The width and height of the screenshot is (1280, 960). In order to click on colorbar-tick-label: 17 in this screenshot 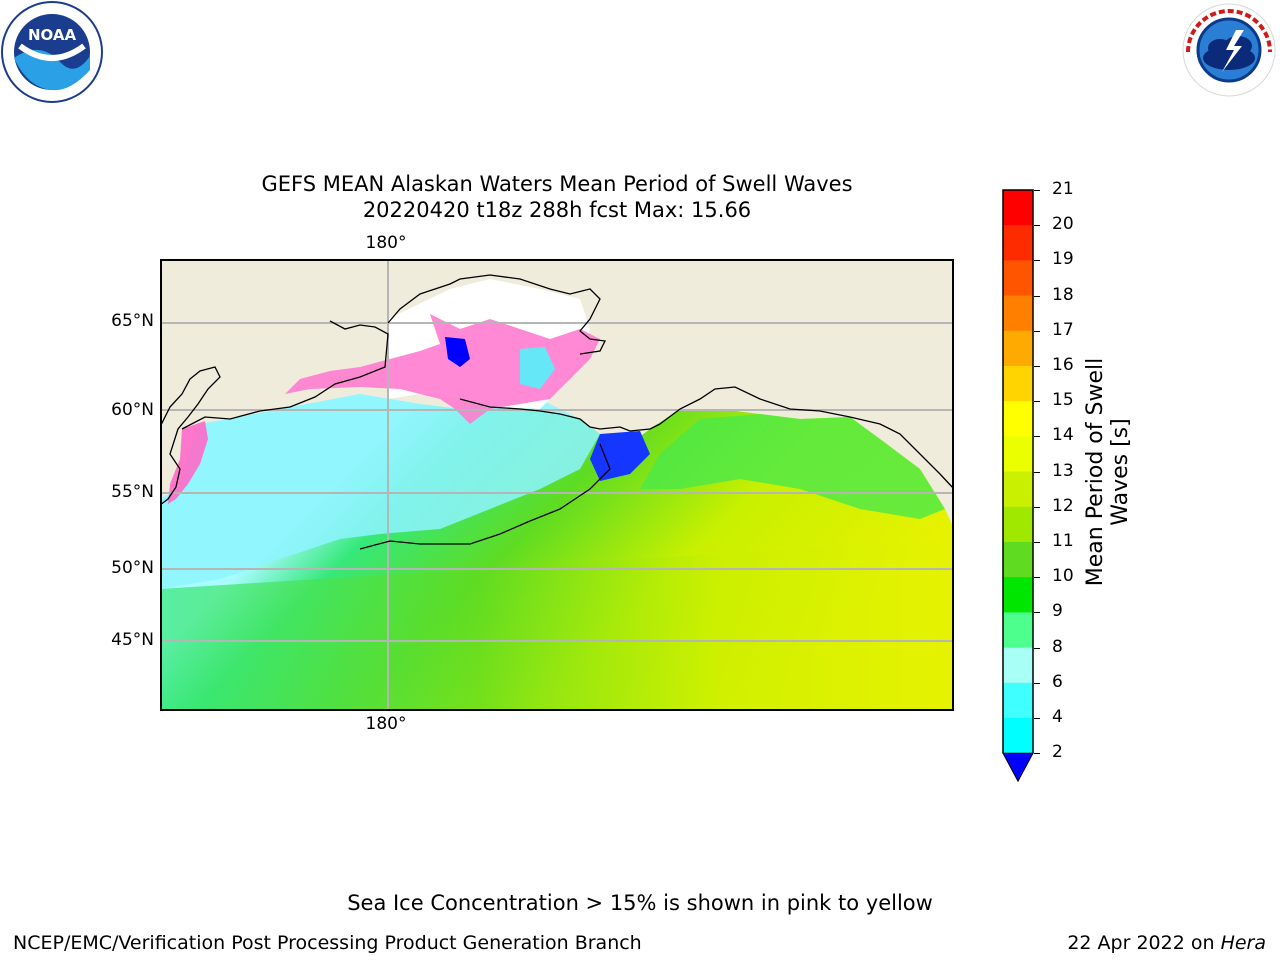, I will do `click(1063, 329)`.